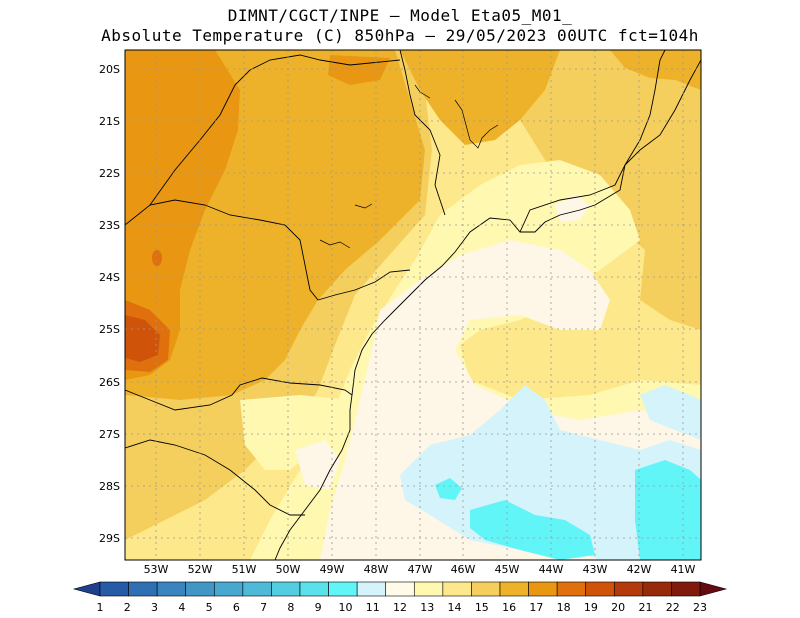 This screenshot has width=800, height=618. Describe the element at coordinates (222, 250) in the screenshot. I see `state-border-ms-pr` at that location.